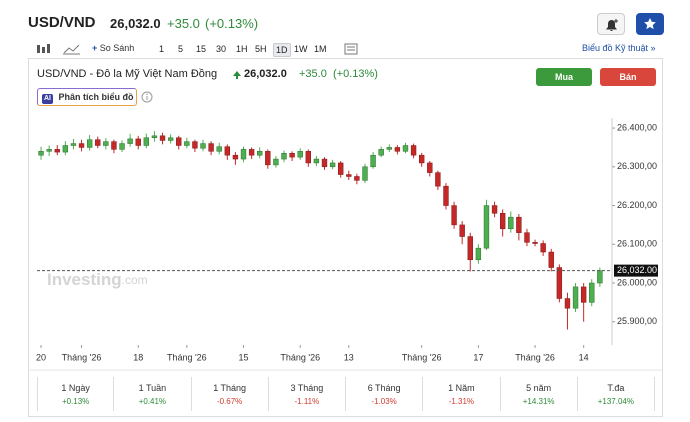 The height and width of the screenshot is (422, 690). Describe the element at coordinates (41, 357) in the screenshot. I see `x-tick-label: 20` at that location.